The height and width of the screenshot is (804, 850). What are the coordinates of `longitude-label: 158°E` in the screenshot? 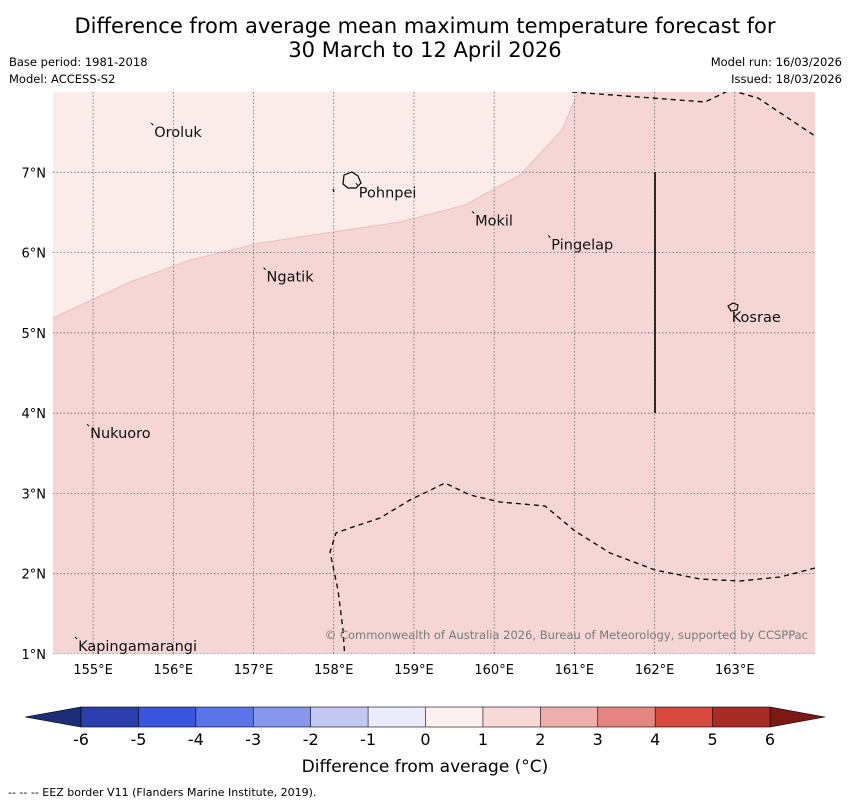 It's located at (334, 670).